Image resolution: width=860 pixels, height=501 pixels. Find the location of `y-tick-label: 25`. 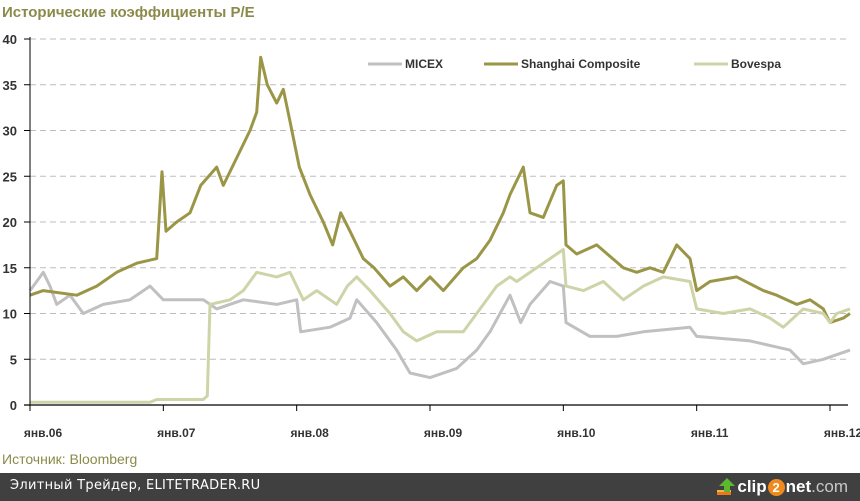

y-tick-label: 25 is located at coordinates (10, 176).